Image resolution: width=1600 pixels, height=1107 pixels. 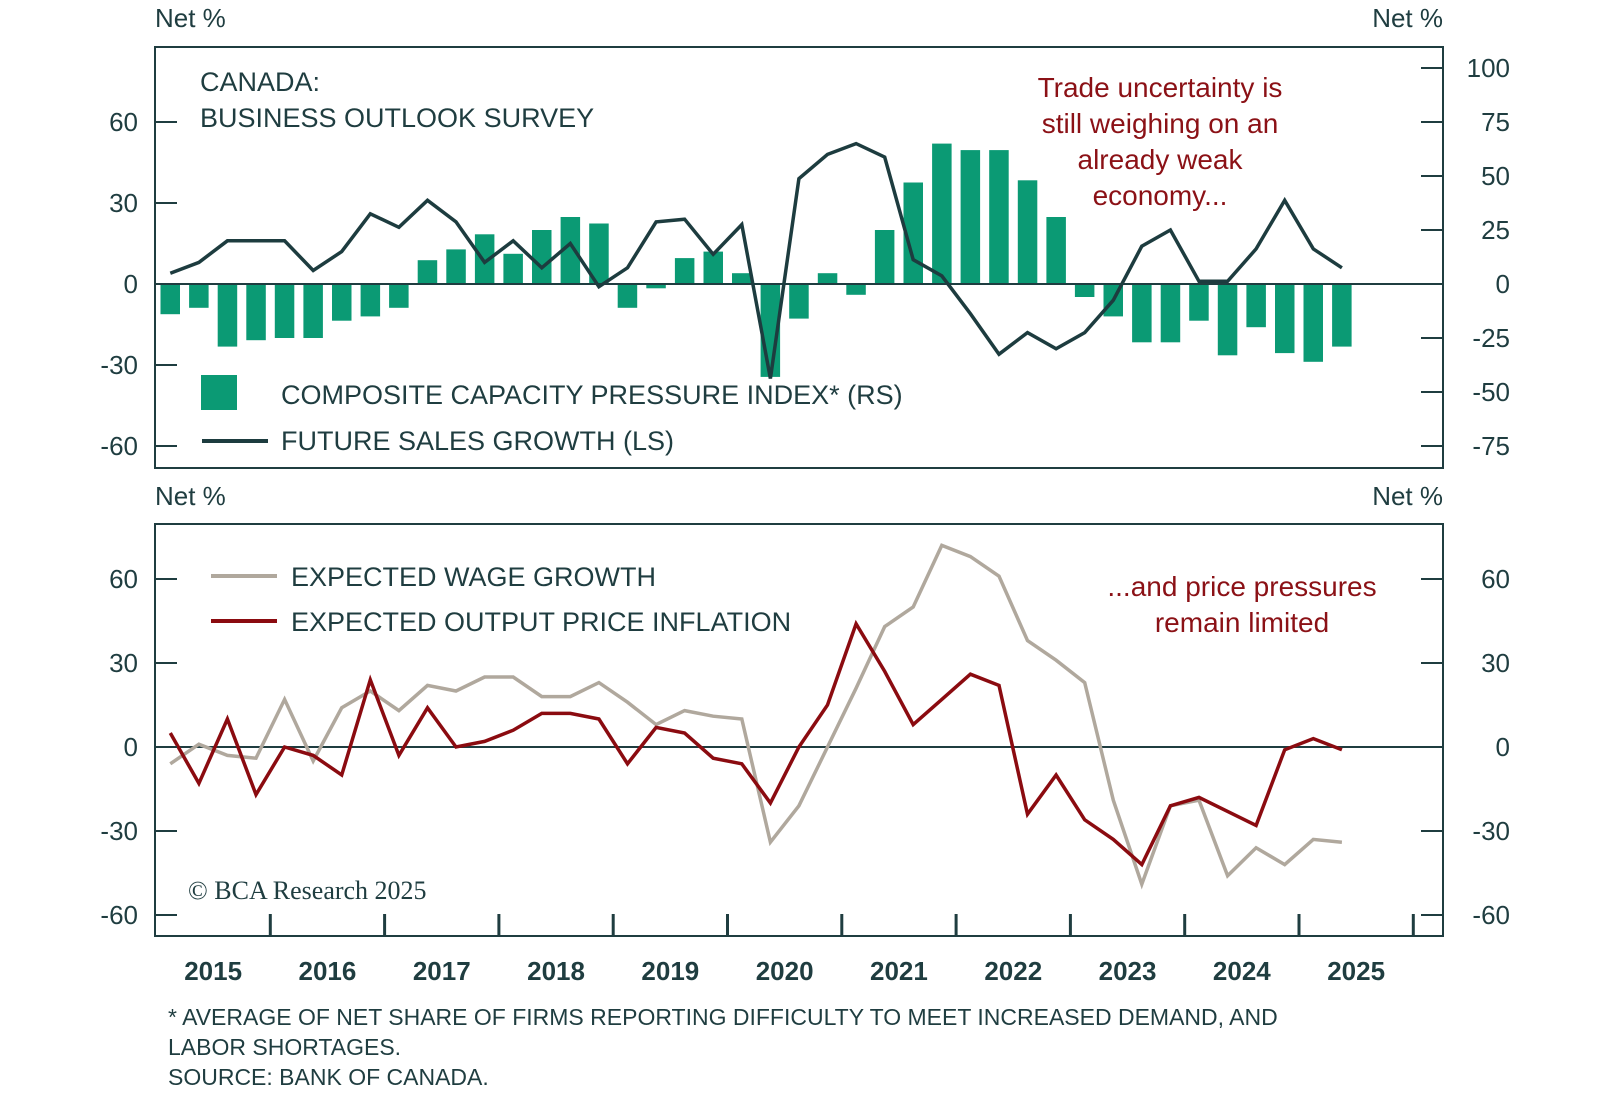 I want to click on copyright: © BCA Research 2025, so click(x=307, y=890).